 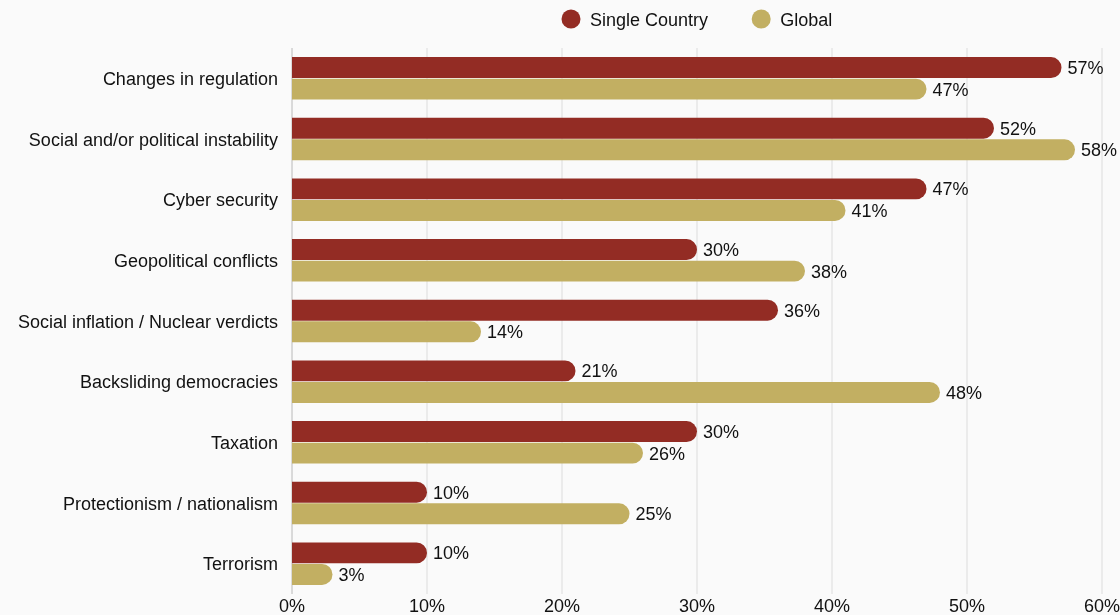 I want to click on y-tick-label: Taxation, so click(x=244, y=442).